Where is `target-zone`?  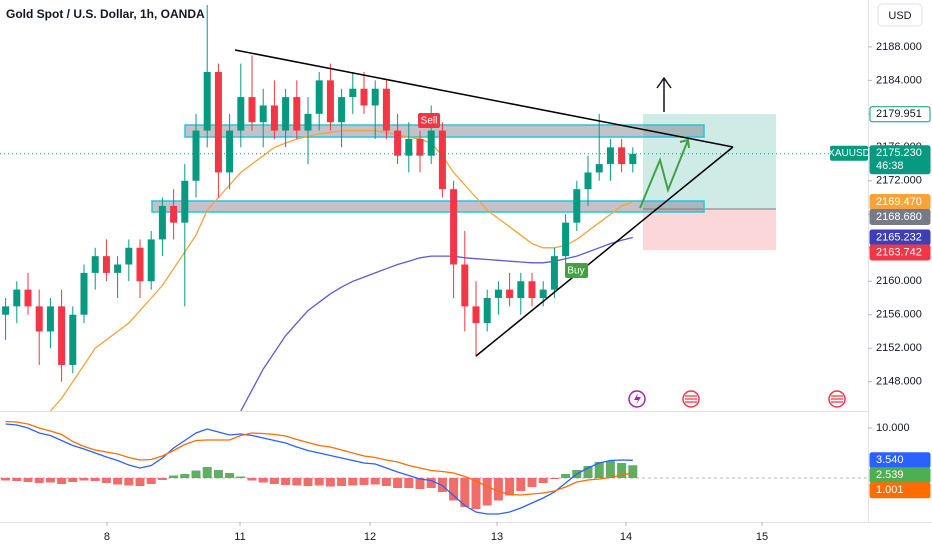
target-zone is located at coordinates (709, 161).